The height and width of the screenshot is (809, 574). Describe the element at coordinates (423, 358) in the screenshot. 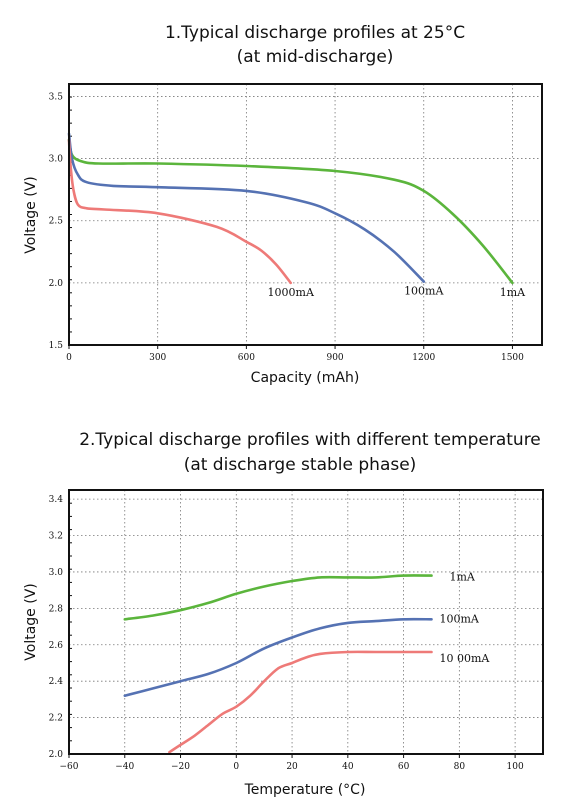

I see `chart-1-x-tick-label: 1200` at that location.